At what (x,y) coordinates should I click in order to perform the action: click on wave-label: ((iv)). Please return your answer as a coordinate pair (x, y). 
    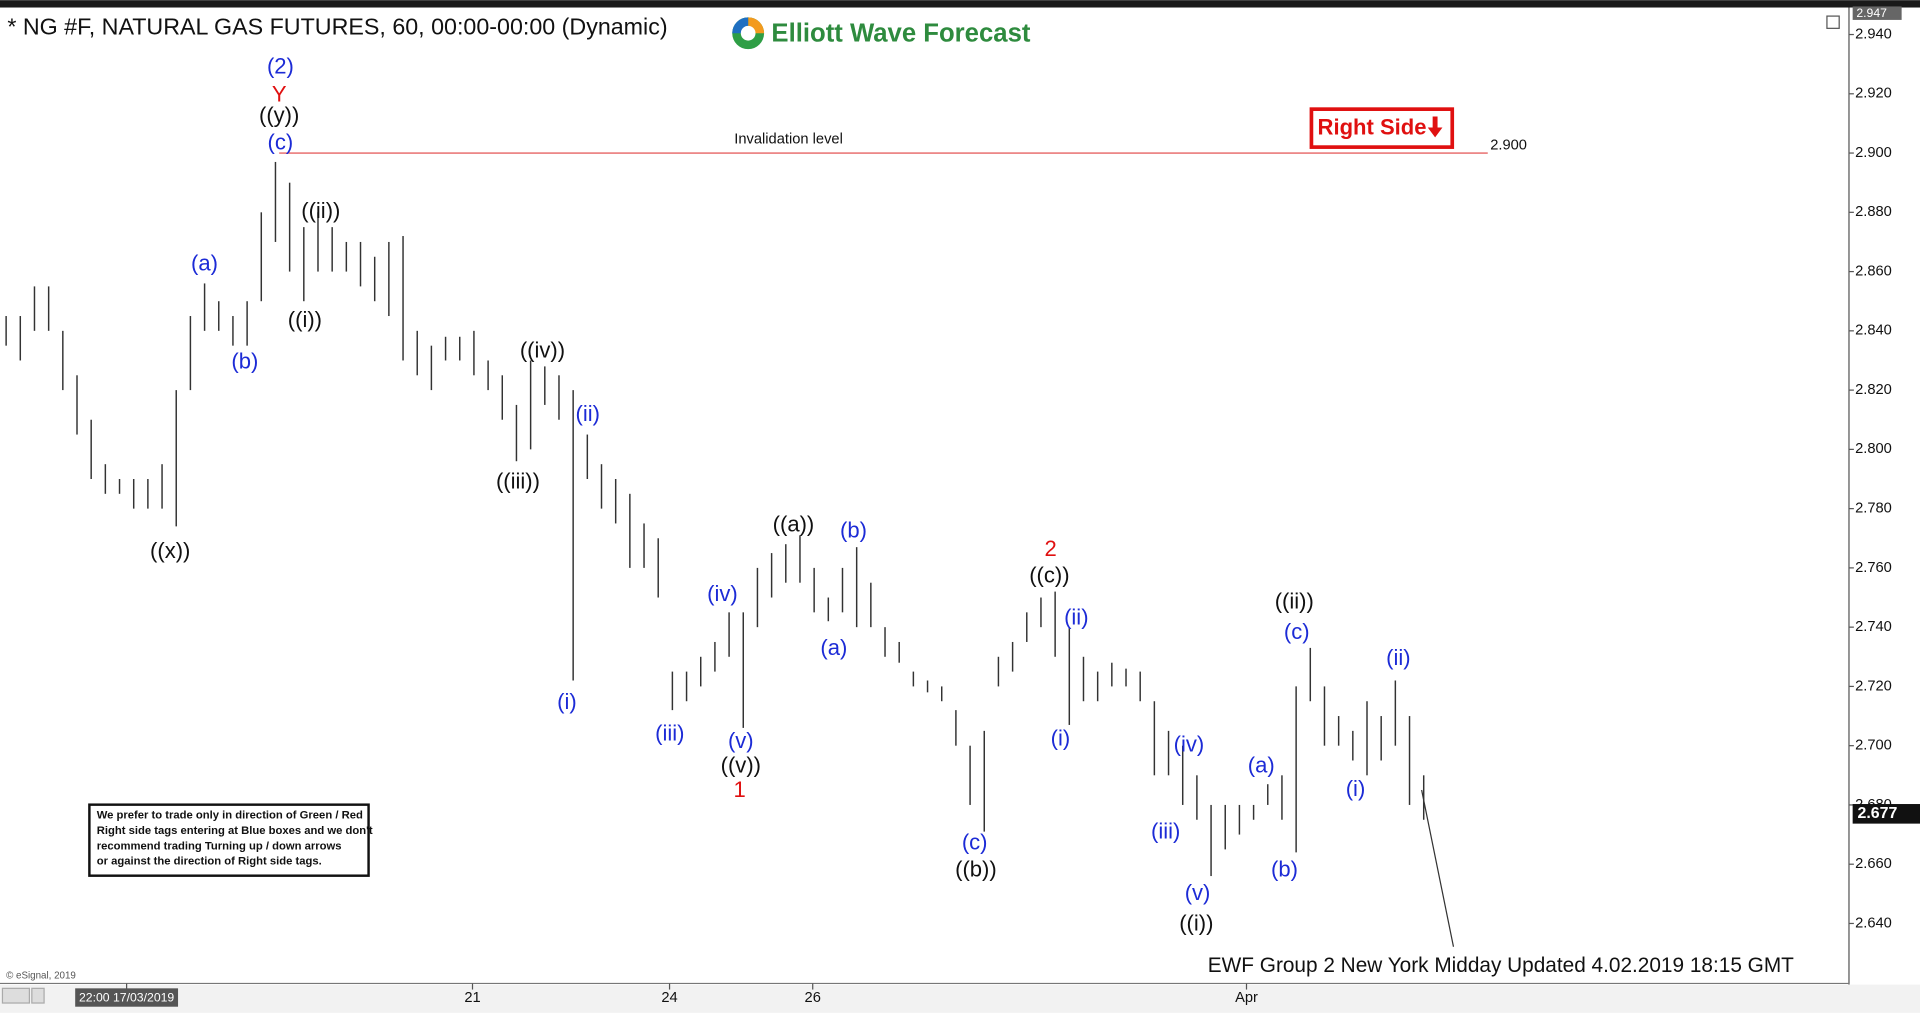
    Looking at the image, I should click on (542, 349).